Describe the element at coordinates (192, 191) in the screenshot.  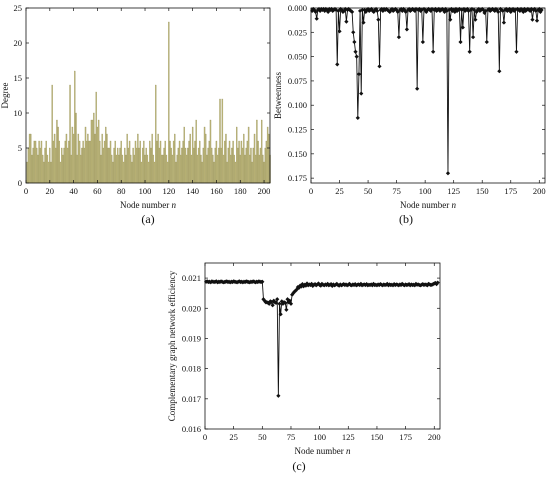
I see `x-tick-label: 140` at that location.